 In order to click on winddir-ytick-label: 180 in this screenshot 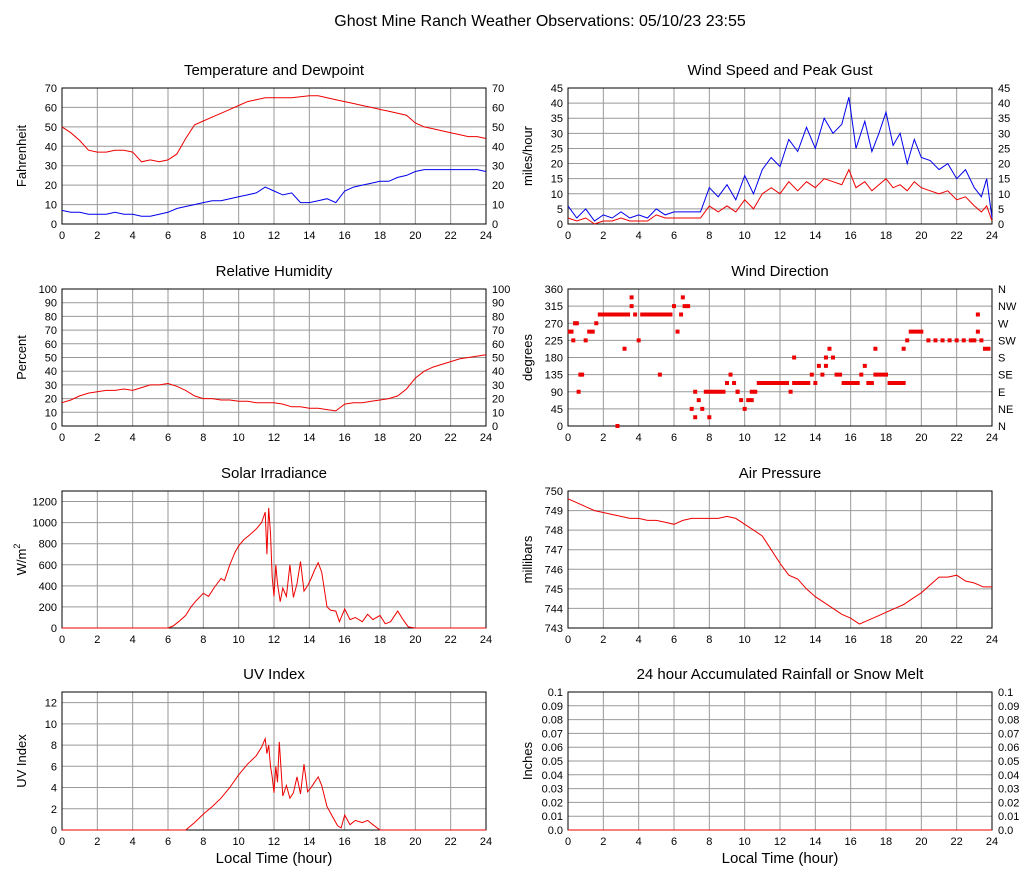, I will do `click(554, 359)`.